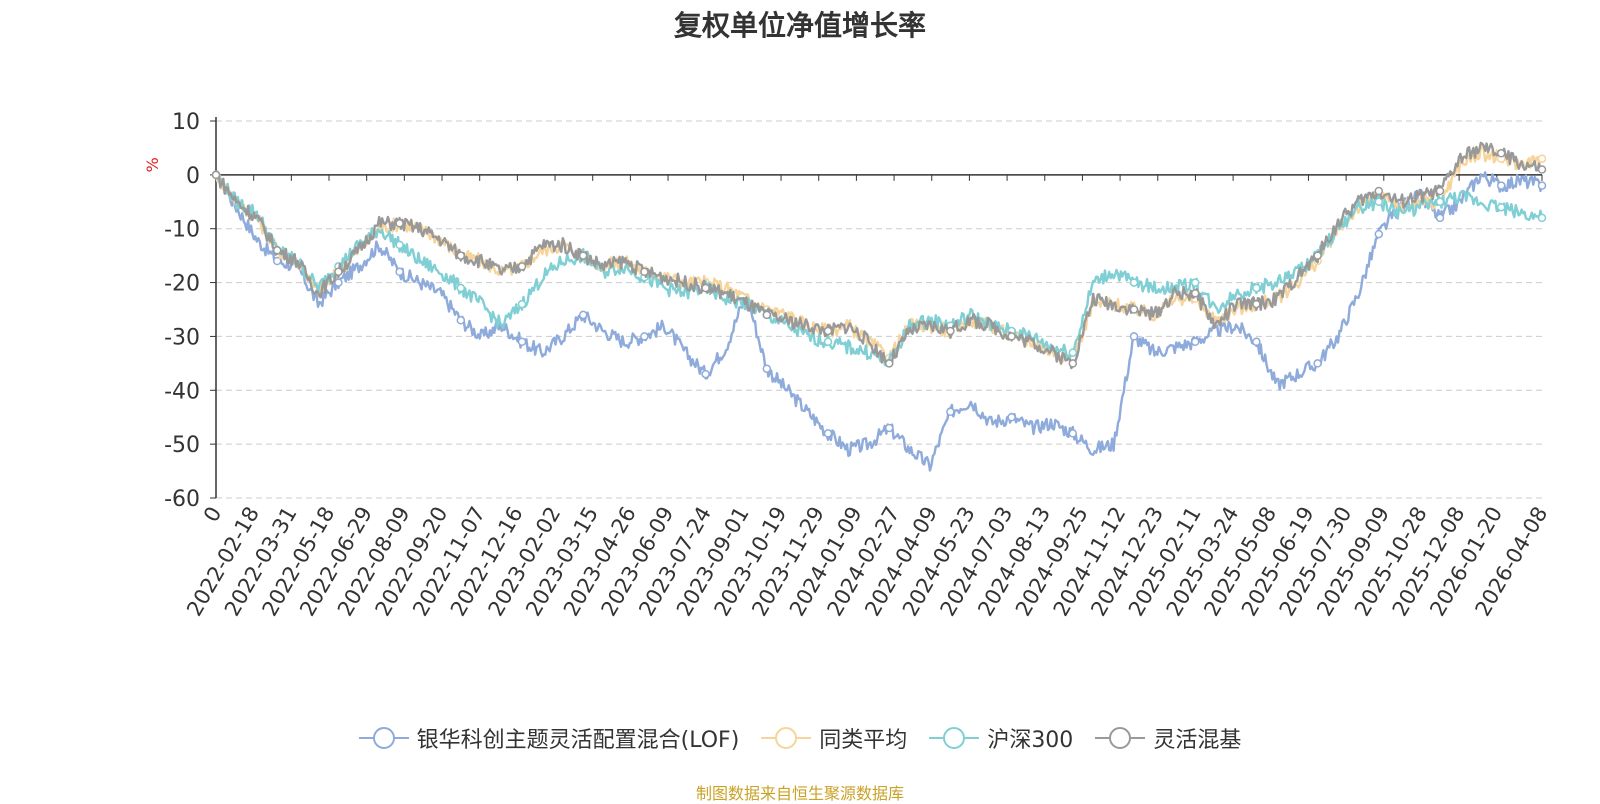  Describe the element at coordinates (182, 230) in the screenshot. I see `y-tick-label: -10` at that location.